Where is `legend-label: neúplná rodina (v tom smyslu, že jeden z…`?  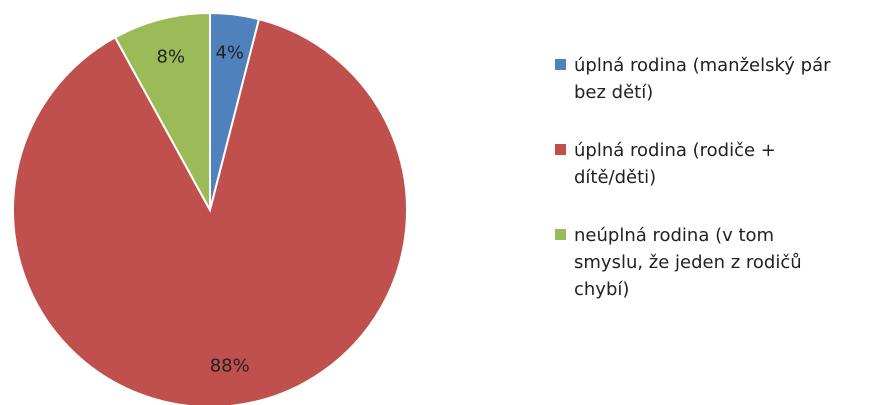 legend-label: neúplná rodina (v tom smyslu, že jeden z… is located at coordinates (688, 262).